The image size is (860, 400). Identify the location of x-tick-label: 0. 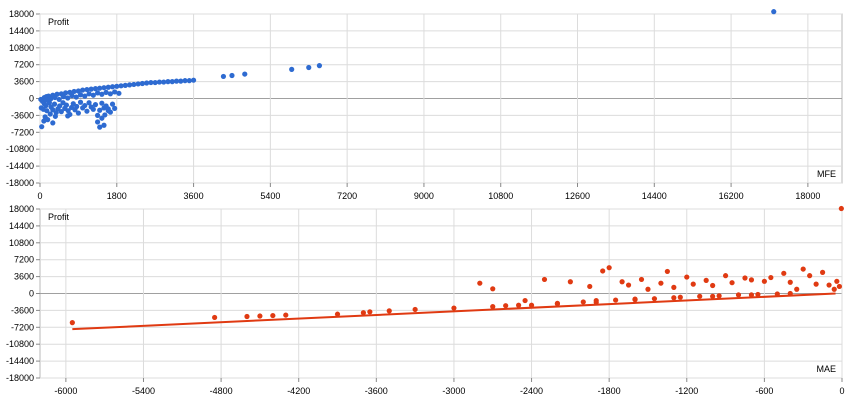
(841, 391).